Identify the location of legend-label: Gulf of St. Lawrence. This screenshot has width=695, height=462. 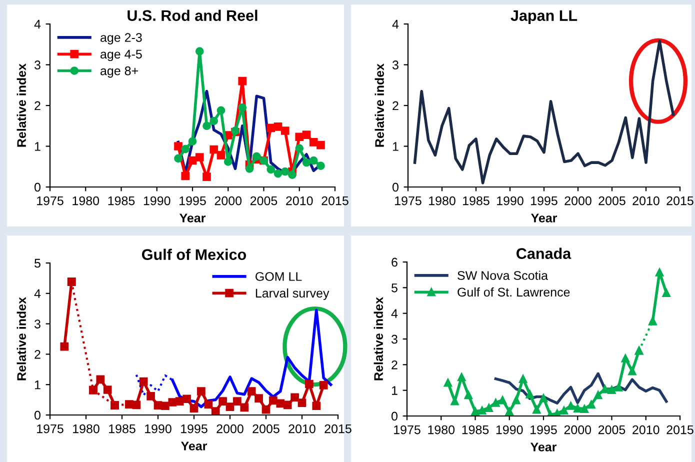
(514, 292).